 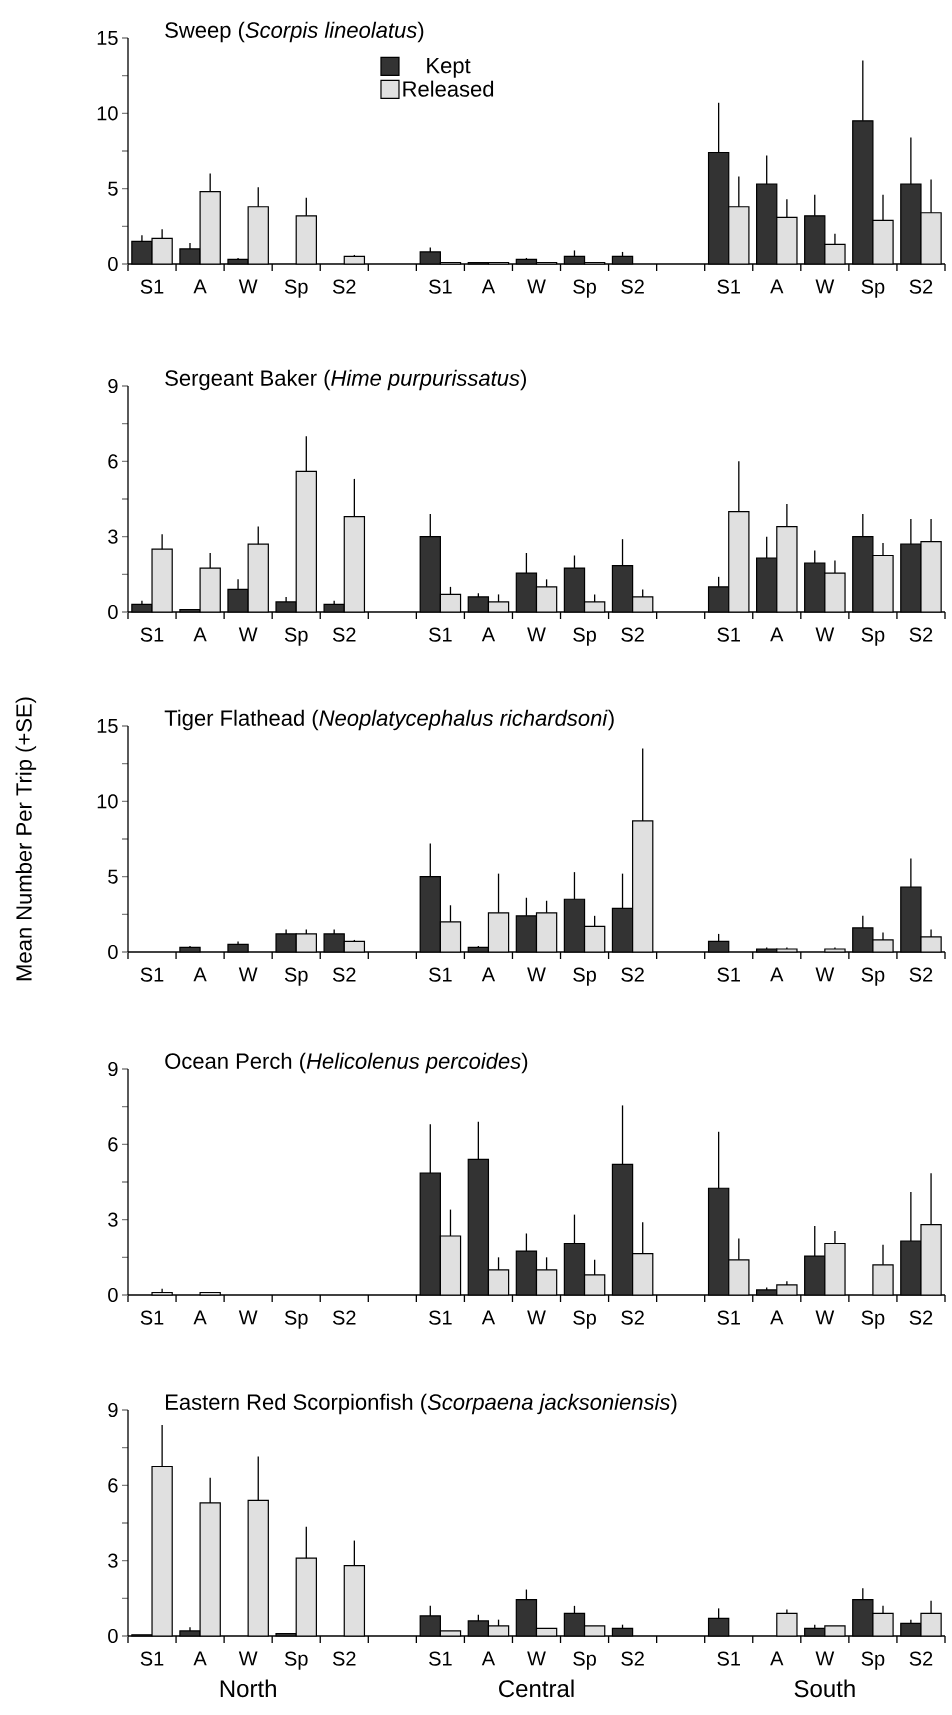 What do you see at coordinates (346, 1063) in the screenshot?
I see `chart-title: Ocean Perch (Helicolenus percoides)` at bounding box center [346, 1063].